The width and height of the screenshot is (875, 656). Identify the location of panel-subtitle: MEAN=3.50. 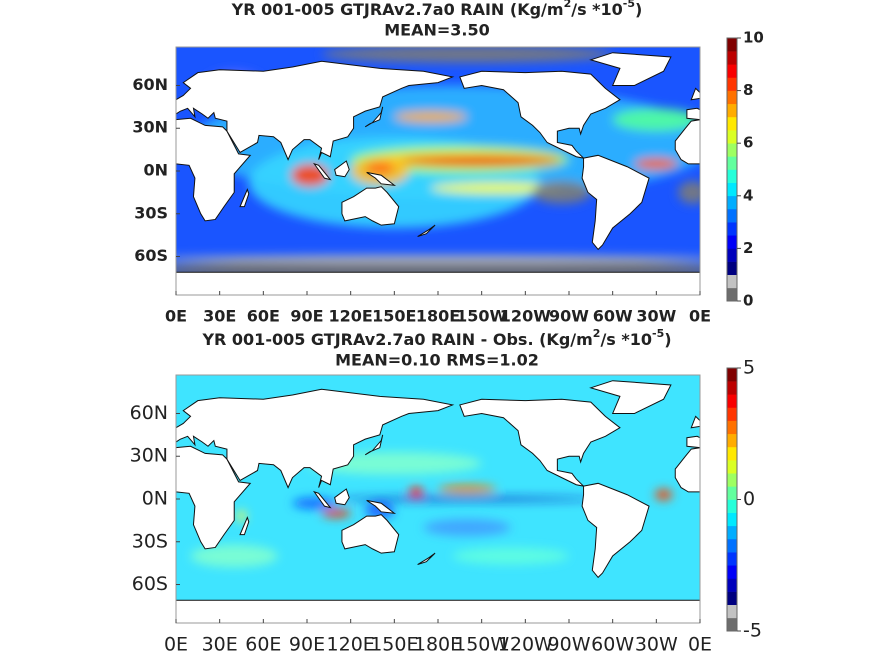
(437, 30).